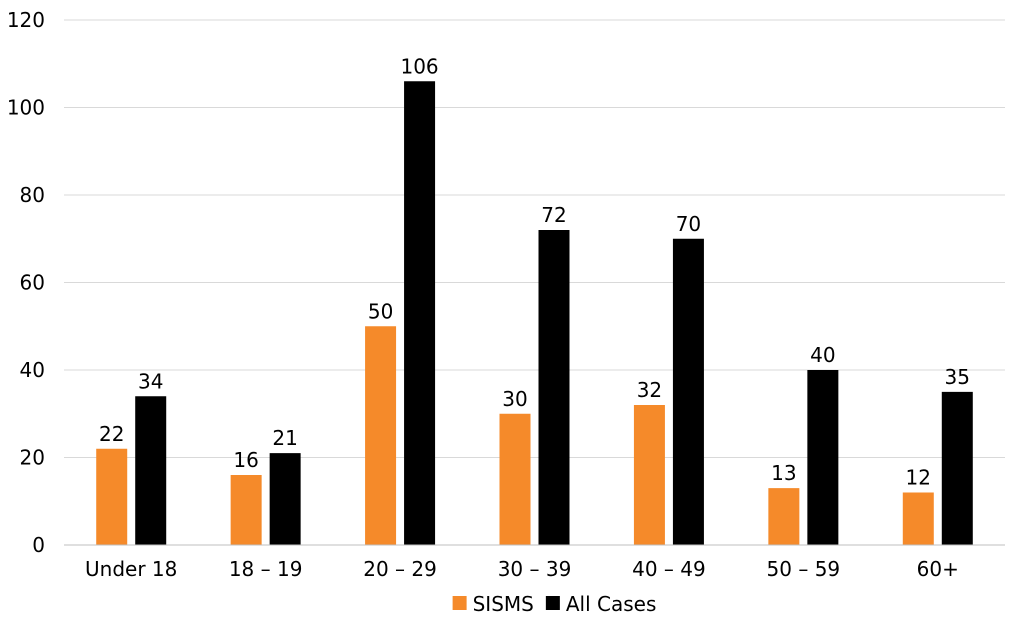  I want to click on y-tick-label: 20, so click(32, 458).